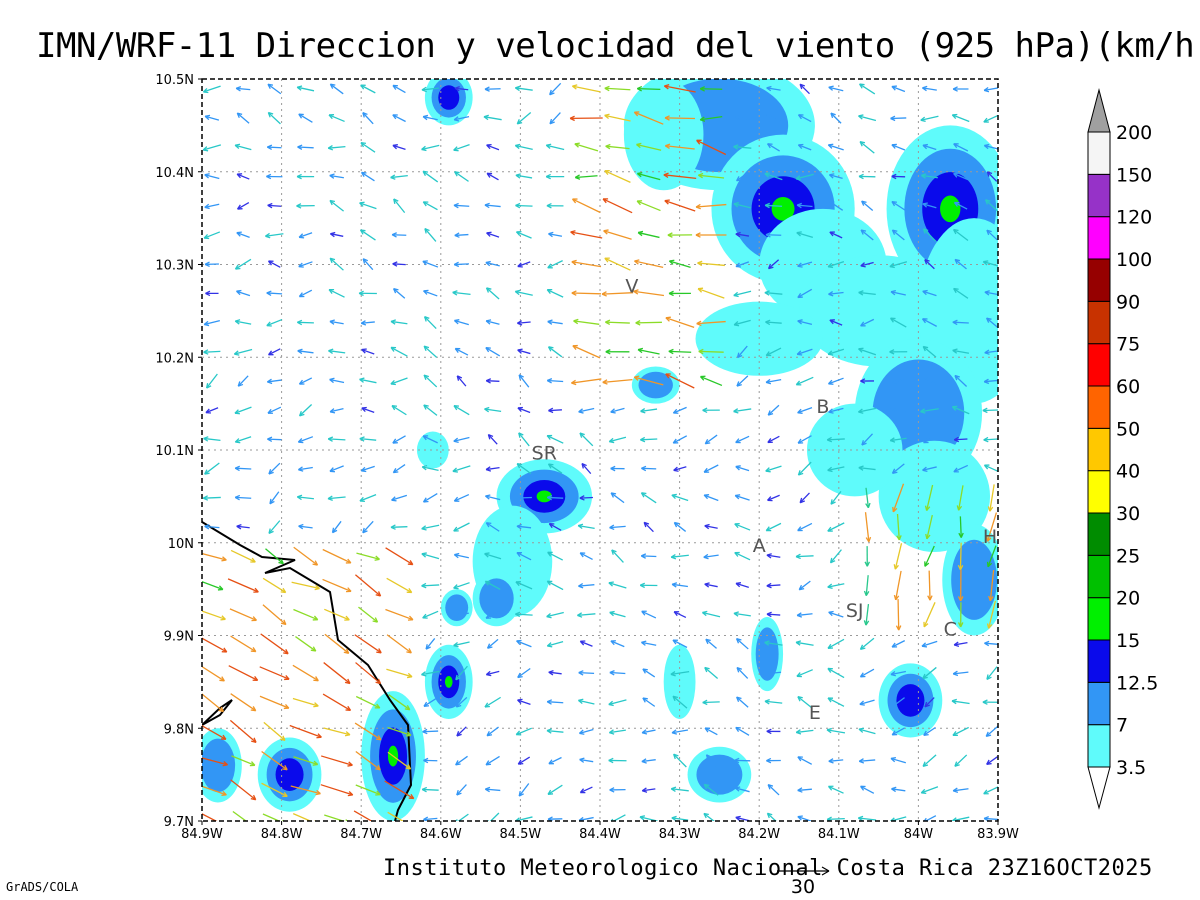 Image resolution: width=1200 pixels, height=900 pixels. What do you see at coordinates (1128, 302) in the screenshot?
I see `colorbar-label: 90` at bounding box center [1128, 302].